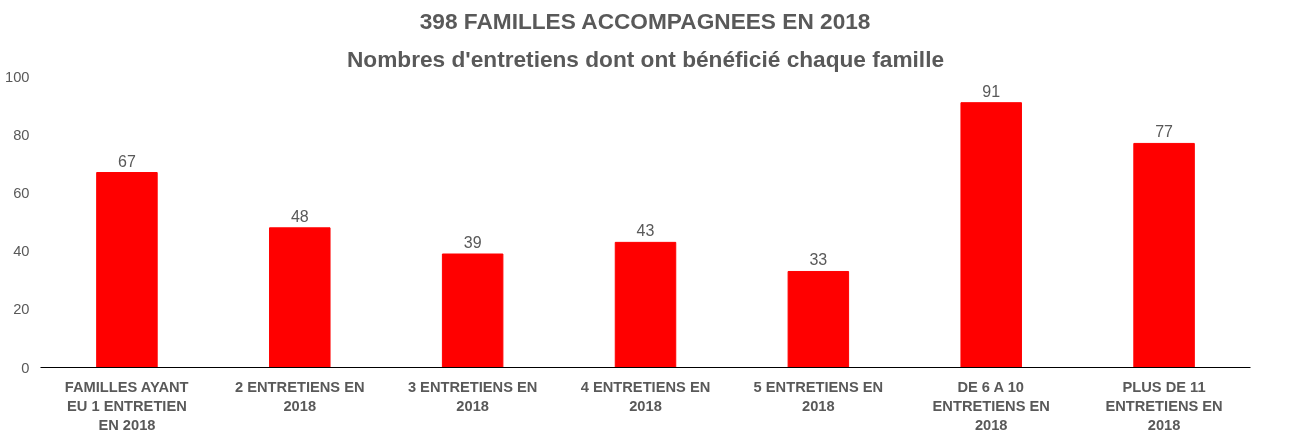 This screenshot has height=441, width=1296. What do you see at coordinates (17, 76) in the screenshot?
I see `y-tick-label: 100` at bounding box center [17, 76].